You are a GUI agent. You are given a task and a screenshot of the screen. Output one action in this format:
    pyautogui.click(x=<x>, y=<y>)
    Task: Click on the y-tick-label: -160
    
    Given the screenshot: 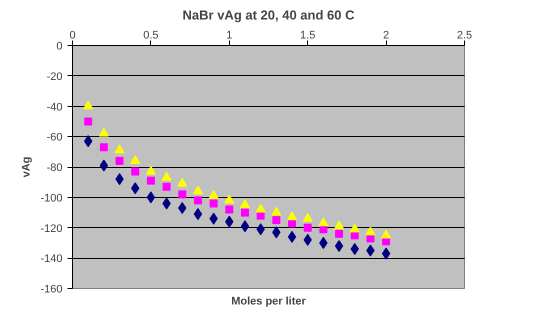 What is the action you would take?
    pyautogui.click(x=51, y=290)
    